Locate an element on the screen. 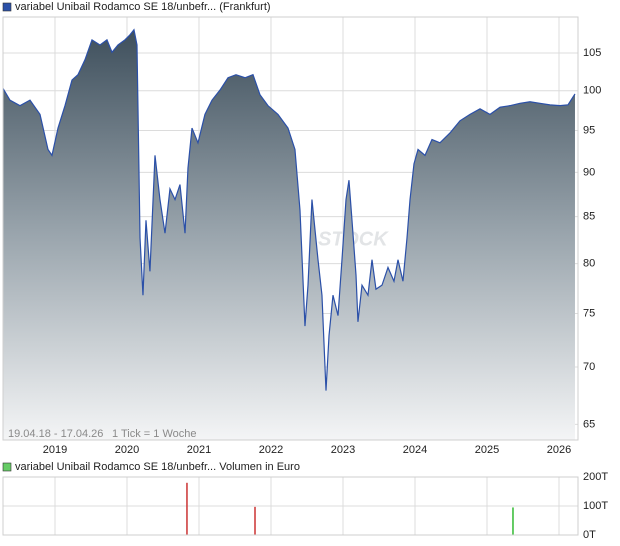 This screenshot has height=546, width=620. y-tick-label: 105 is located at coordinates (592, 53).